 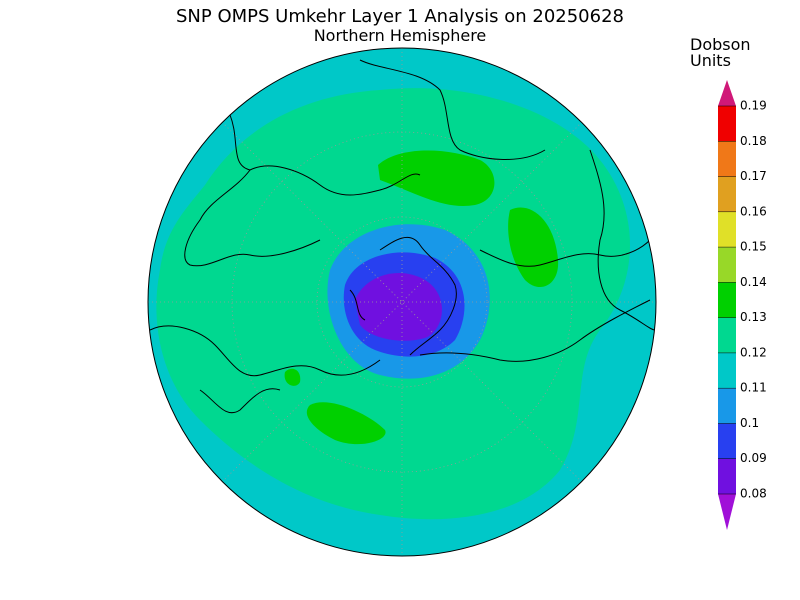 What do you see at coordinates (753, 141) in the screenshot?
I see `colorbar-tick-label: 0.18` at bounding box center [753, 141].